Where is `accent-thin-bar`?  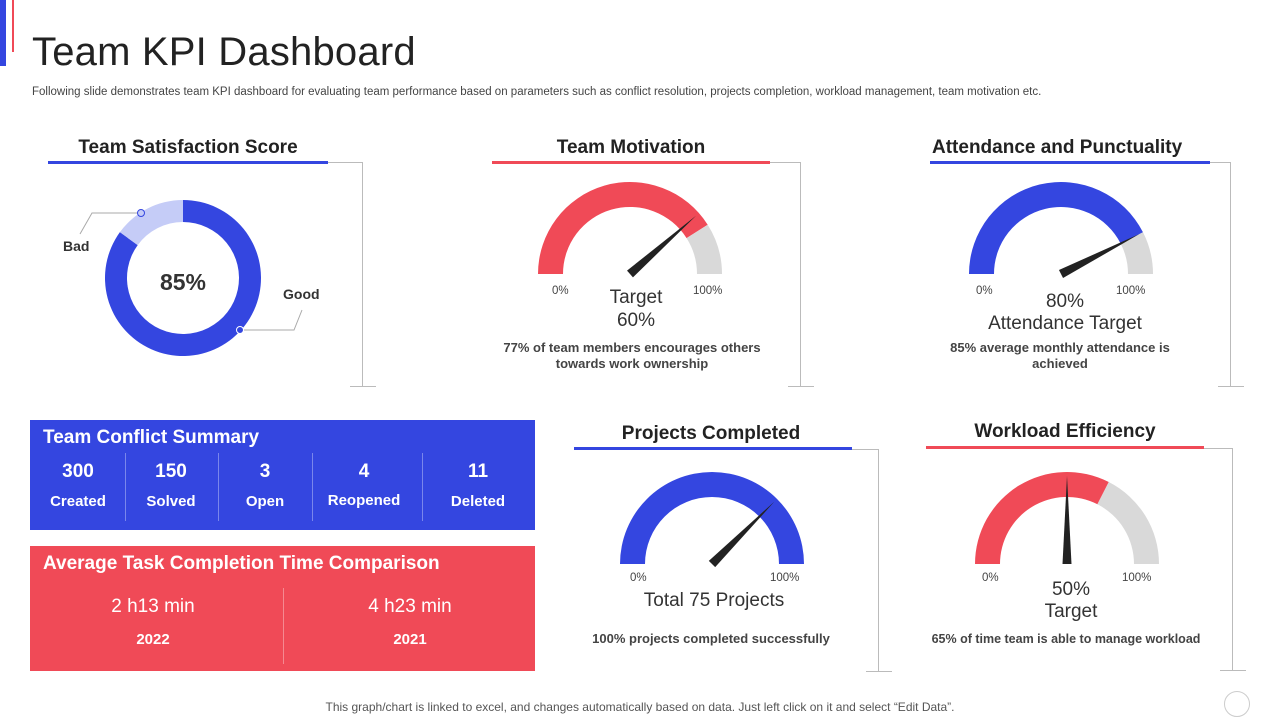
accent-thin-bar is located at coordinates (13, 26).